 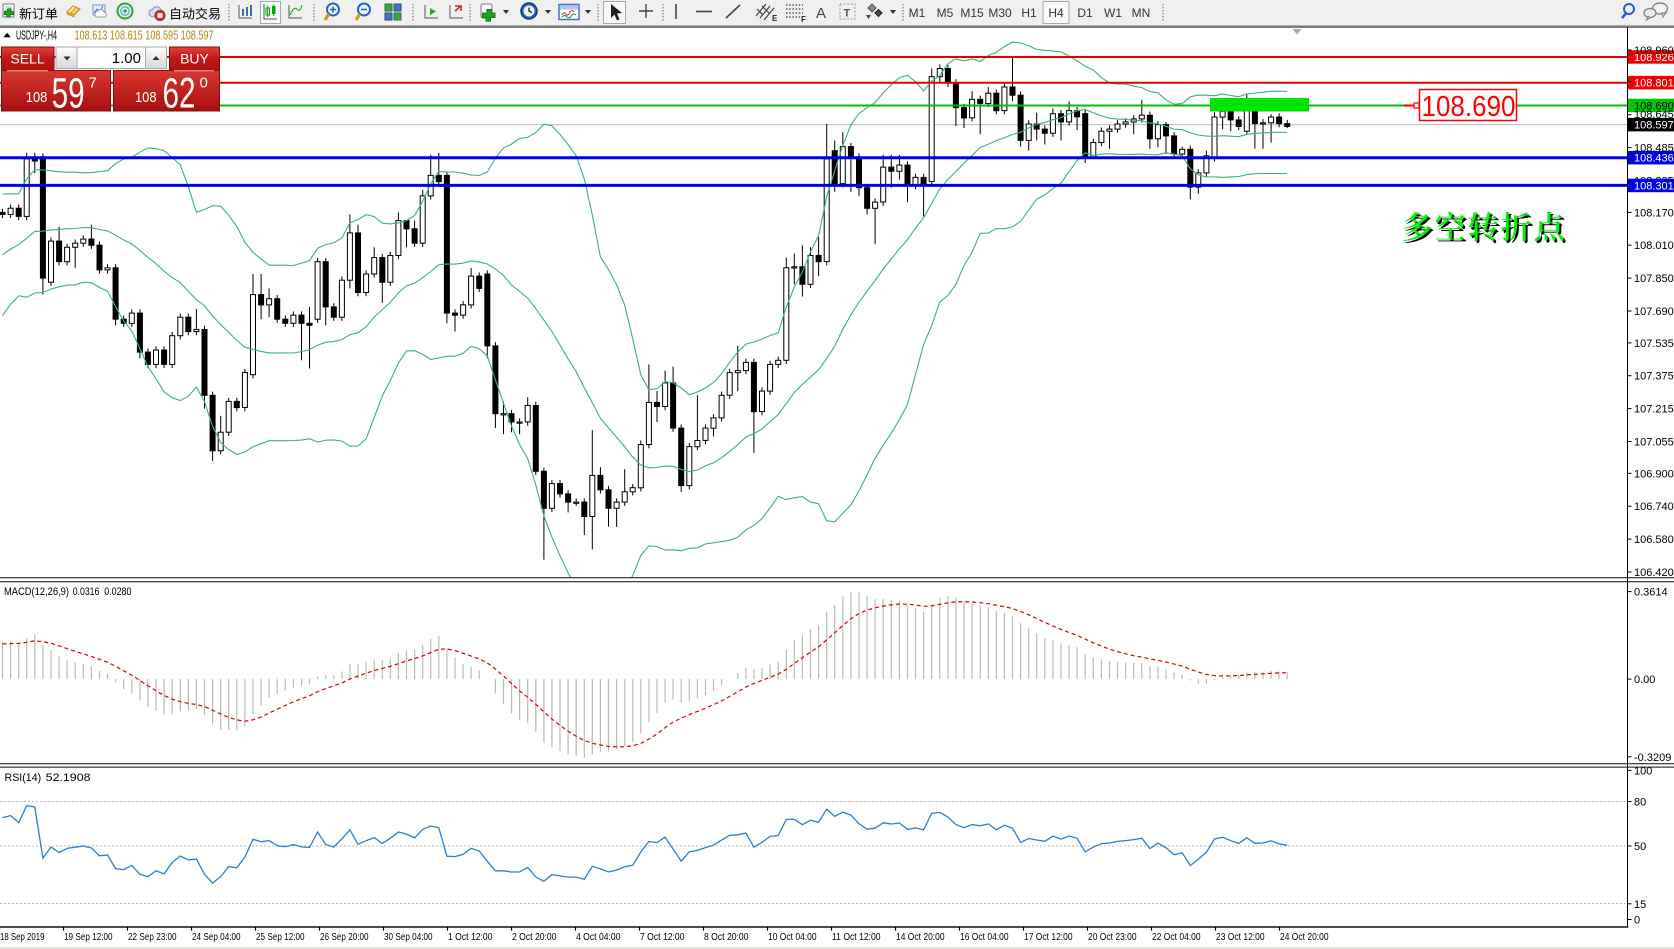 I want to click on svg-text: USDJPY-,H4, so click(x=36, y=36).